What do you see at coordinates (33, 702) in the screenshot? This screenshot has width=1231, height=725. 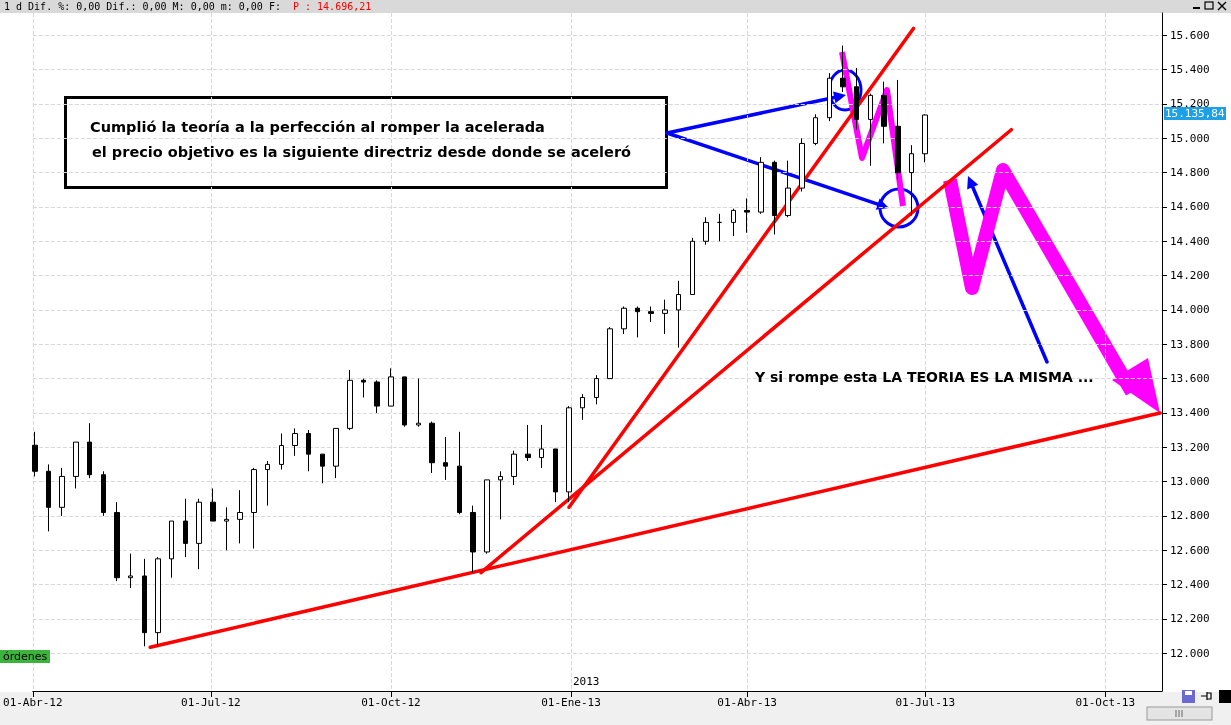 I see `x-tick-label: 01-Abr-12` at bounding box center [33, 702].